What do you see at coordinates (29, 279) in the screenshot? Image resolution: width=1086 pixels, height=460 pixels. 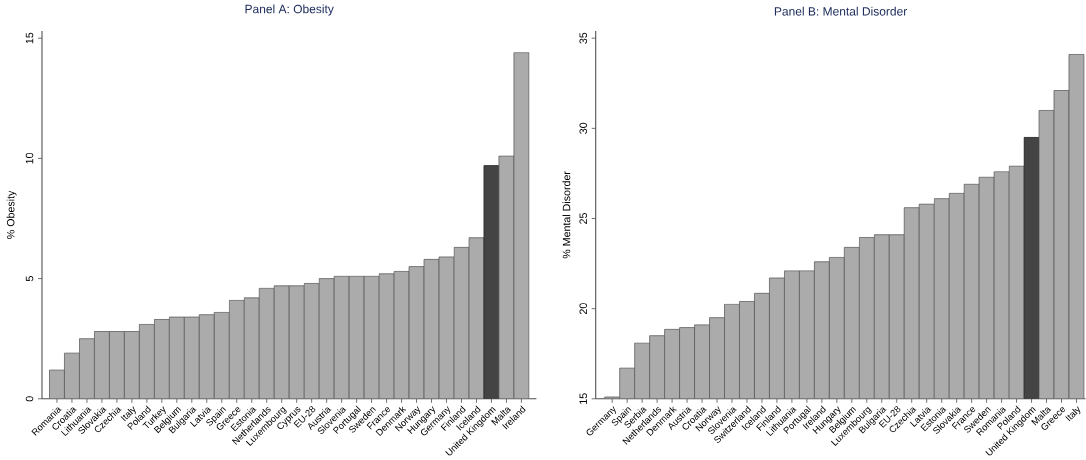 I see `y-tick-label: 5` at bounding box center [29, 279].